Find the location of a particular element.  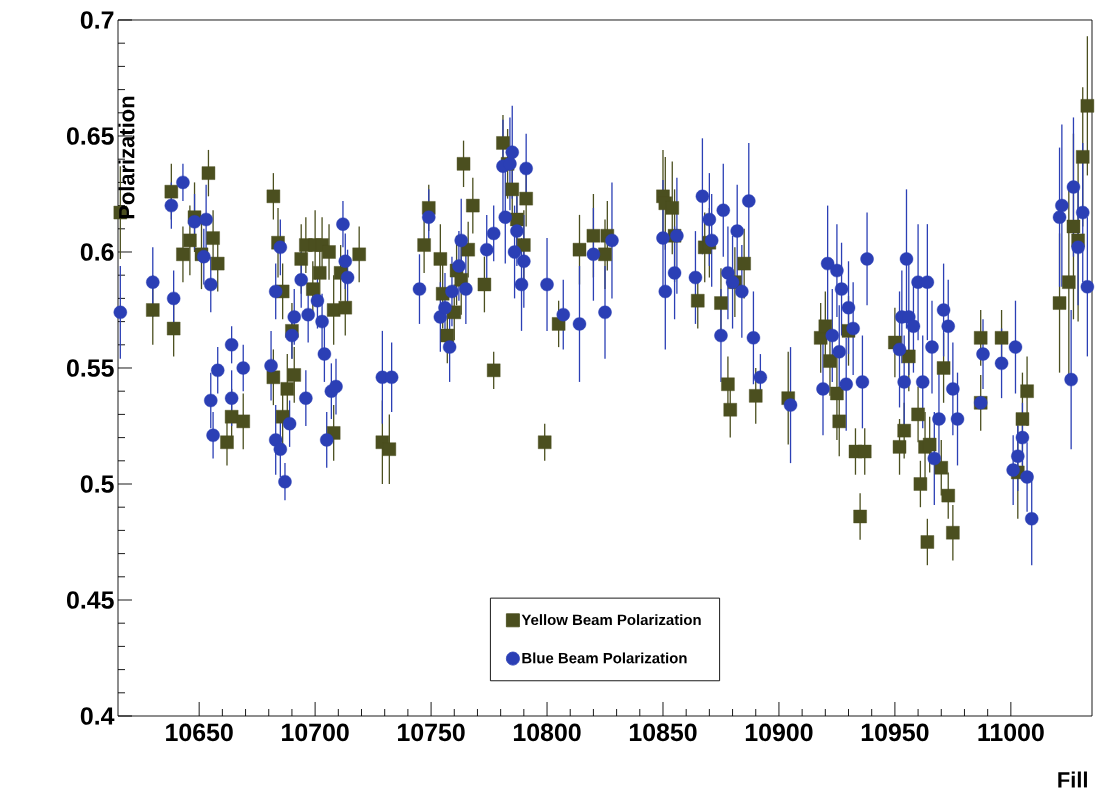

y-axis-title: Polarization is located at coordinates (126, 157).